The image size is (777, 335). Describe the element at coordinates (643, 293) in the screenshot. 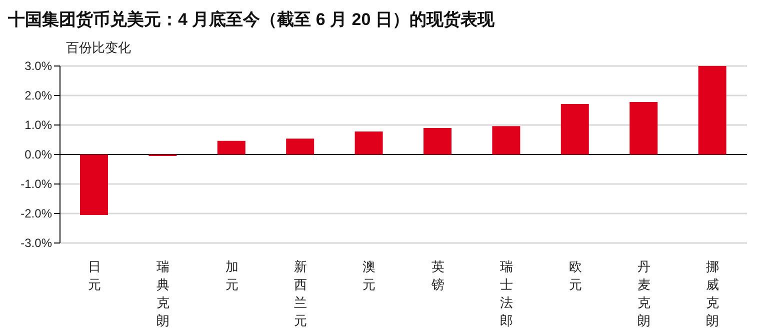

I see `x-tick-label: 丹麦克朗` at that location.